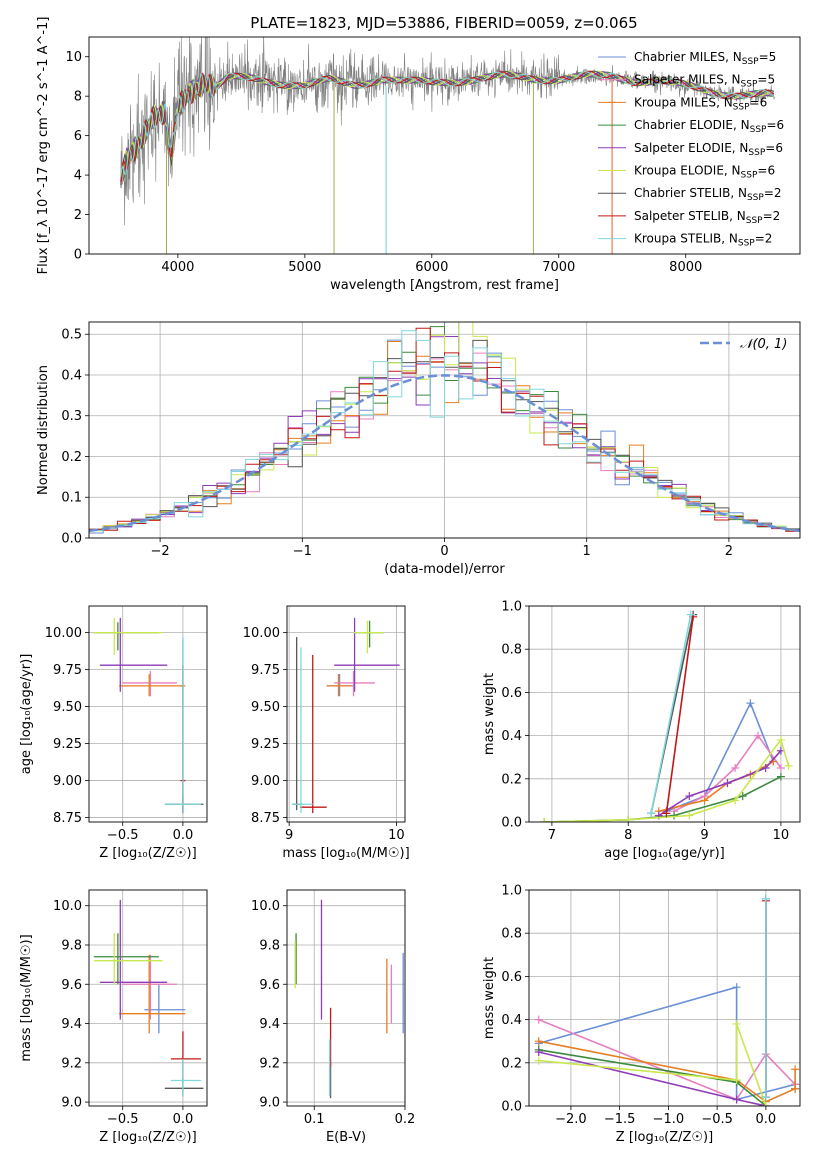 Image resolution: width=819 pixels, height=1170 pixels. What do you see at coordinates (265, 744) in the screenshot?
I see `y-tick-label: 9.25` at bounding box center [265, 744].